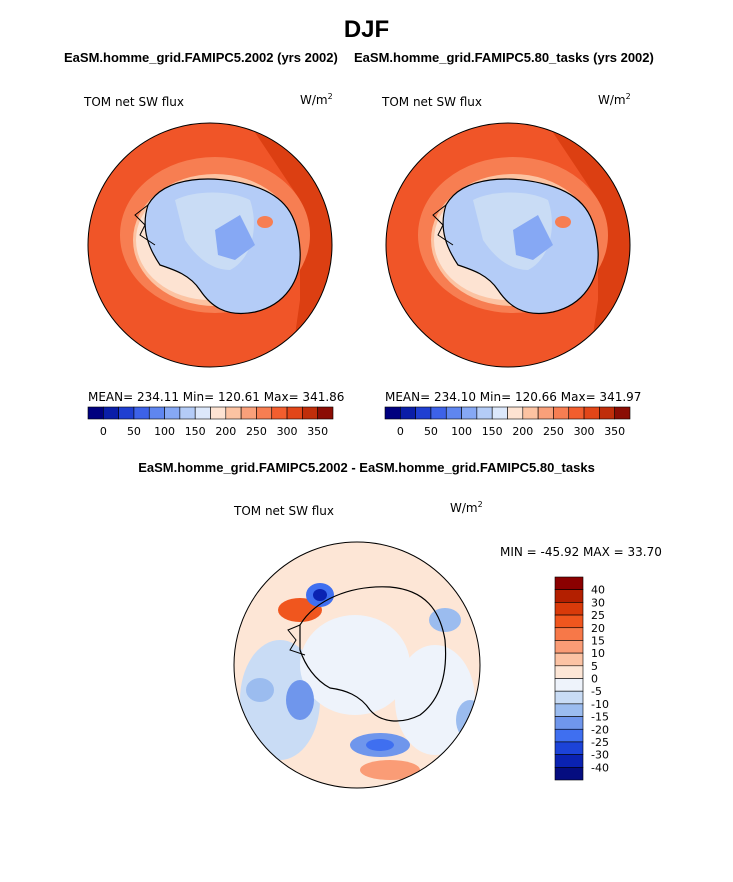 The width and height of the screenshot is (733, 882). I want to click on colorbar1-tick-label: 200, so click(225, 431).